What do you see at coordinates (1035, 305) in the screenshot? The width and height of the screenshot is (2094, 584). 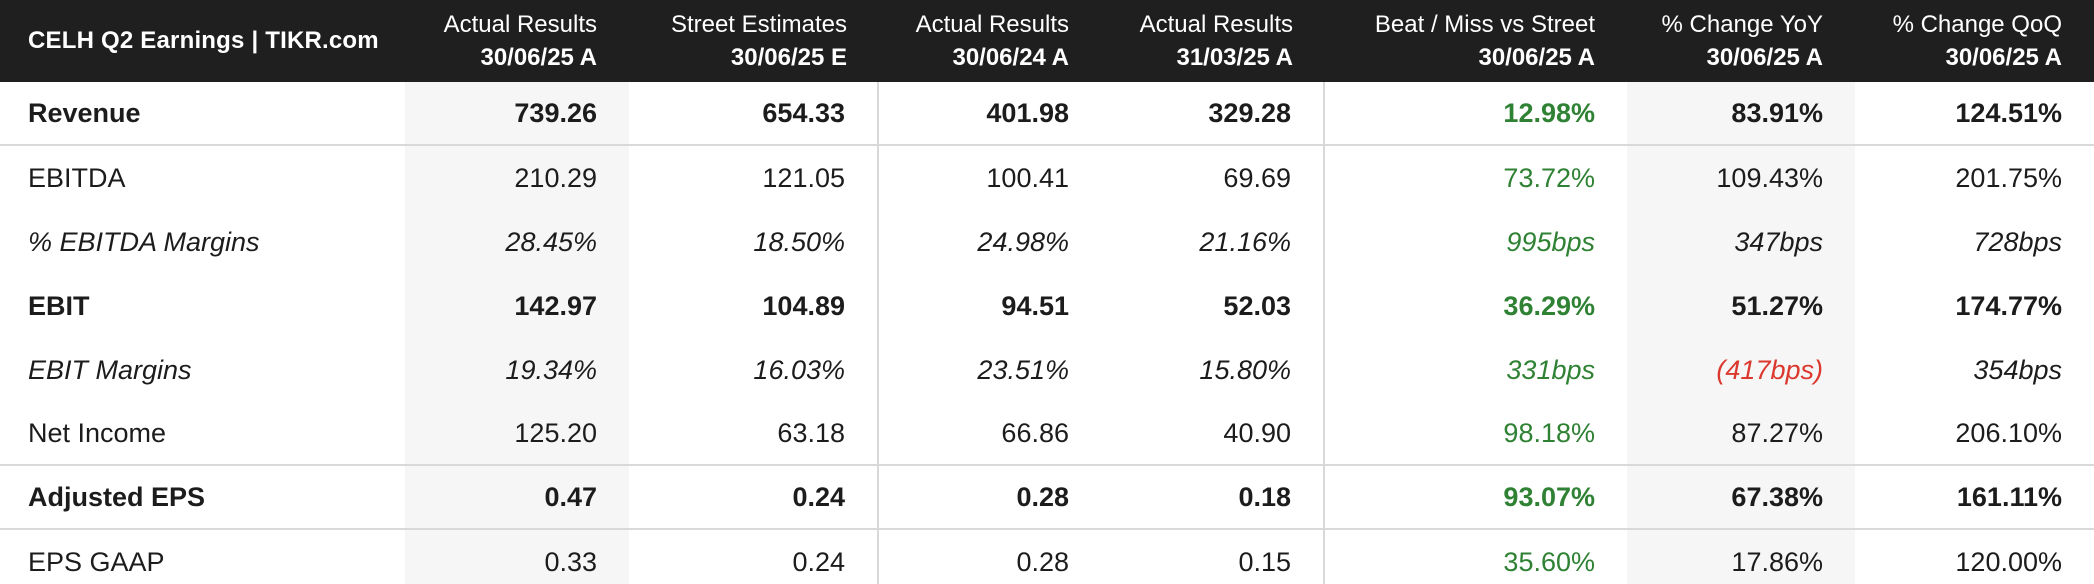 I see `cell: 94.51` at bounding box center [1035, 305].